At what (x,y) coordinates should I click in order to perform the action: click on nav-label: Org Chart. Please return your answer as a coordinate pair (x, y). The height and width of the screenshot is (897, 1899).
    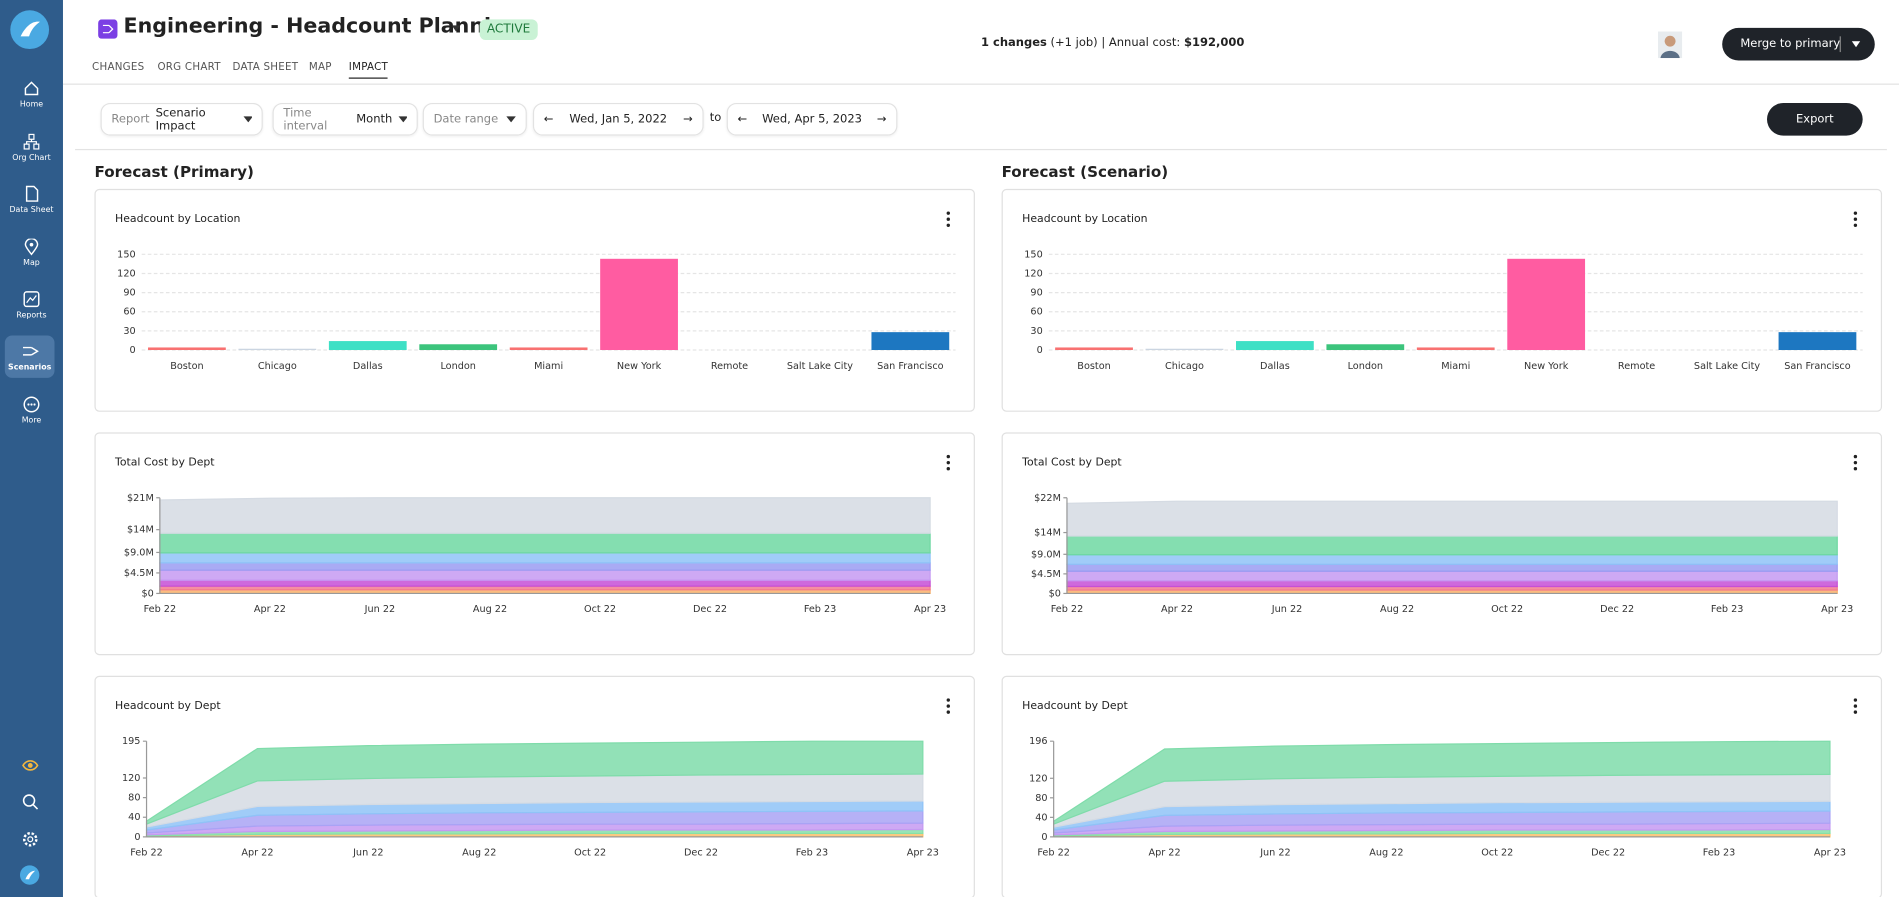
    Looking at the image, I should click on (31, 157).